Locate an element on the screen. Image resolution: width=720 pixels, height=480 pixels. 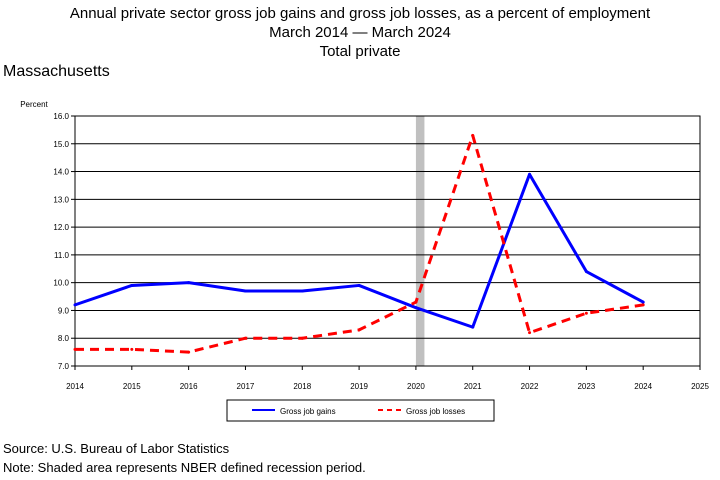
recession-shading is located at coordinates (420, 241).